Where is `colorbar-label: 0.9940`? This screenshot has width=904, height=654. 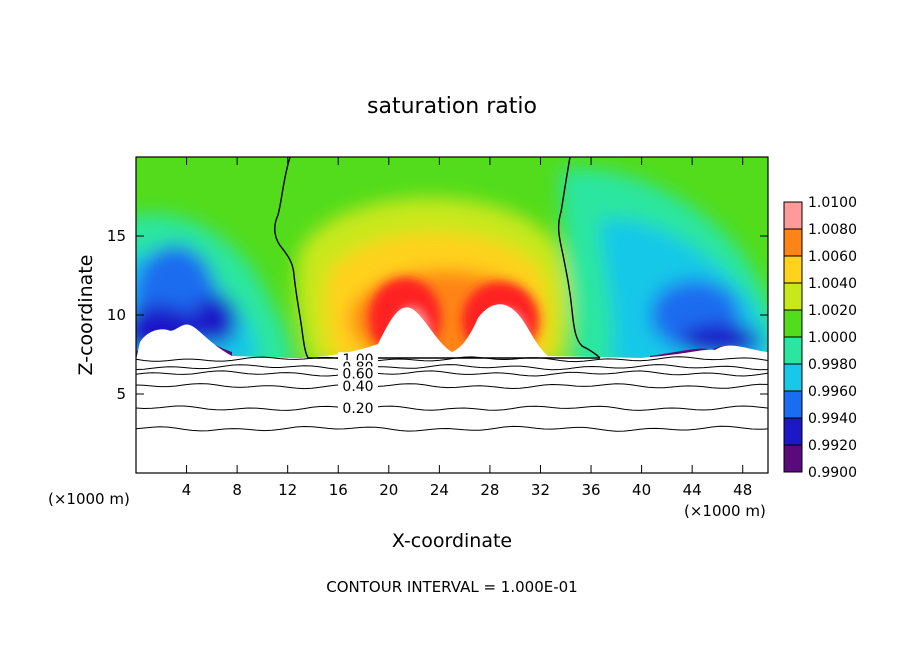
colorbar-label: 0.9940 is located at coordinates (832, 419).